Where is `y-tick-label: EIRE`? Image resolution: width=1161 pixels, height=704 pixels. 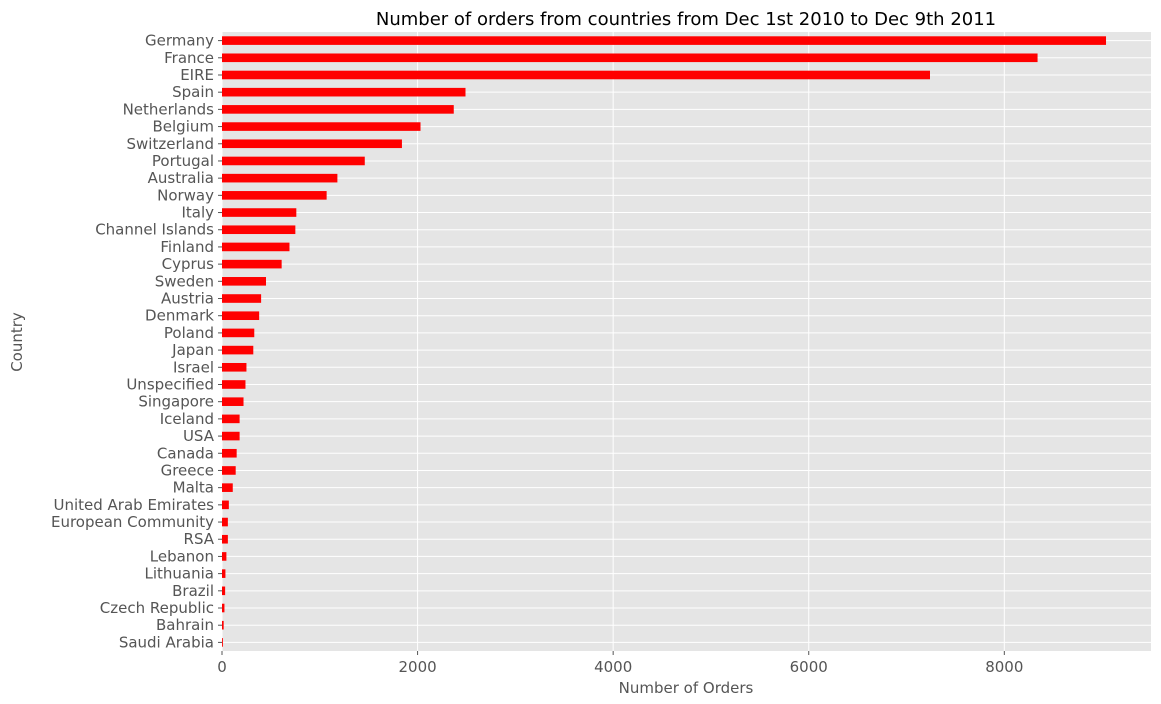 y-tick-label: EIRE is located at coordinates (197, 75).